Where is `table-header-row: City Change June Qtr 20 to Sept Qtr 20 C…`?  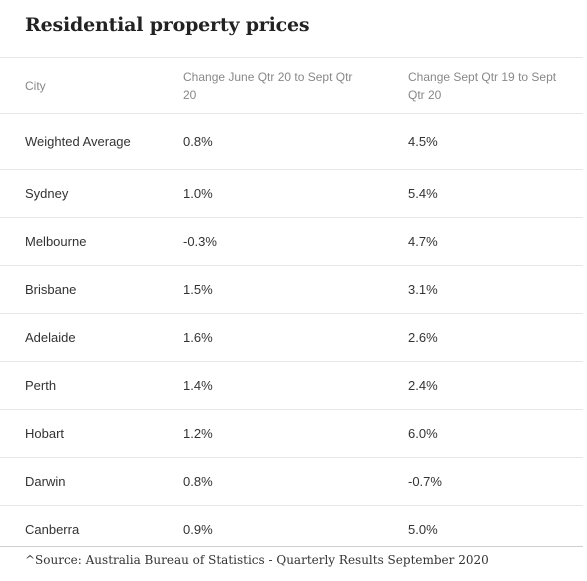 table-header-row: City Change June Qtr 20 to Sept Qtr 20 C… is located at coordinates (291, 86).